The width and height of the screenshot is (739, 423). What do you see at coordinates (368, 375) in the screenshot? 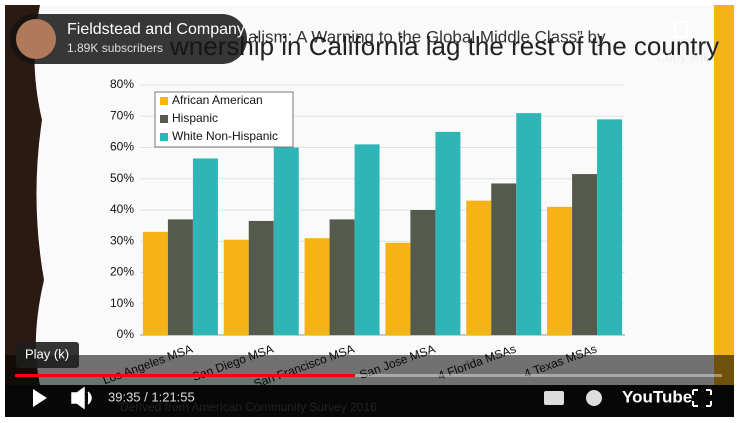
I see `progress-track` at bounding box center [368, 375].